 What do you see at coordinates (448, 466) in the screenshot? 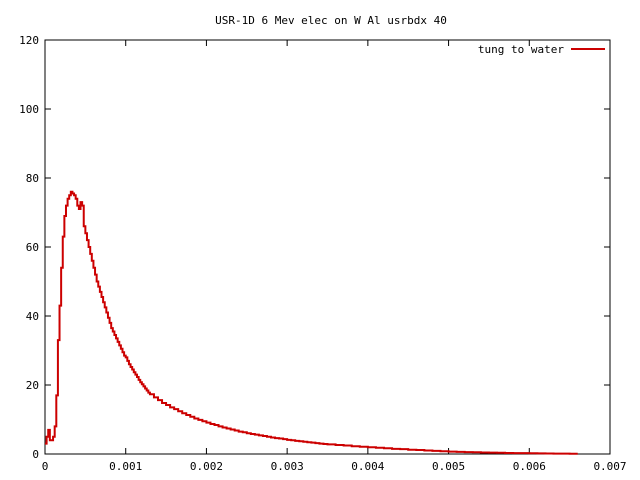
I see `x-tick-label: 0.005` at bounding box center [448, 466].